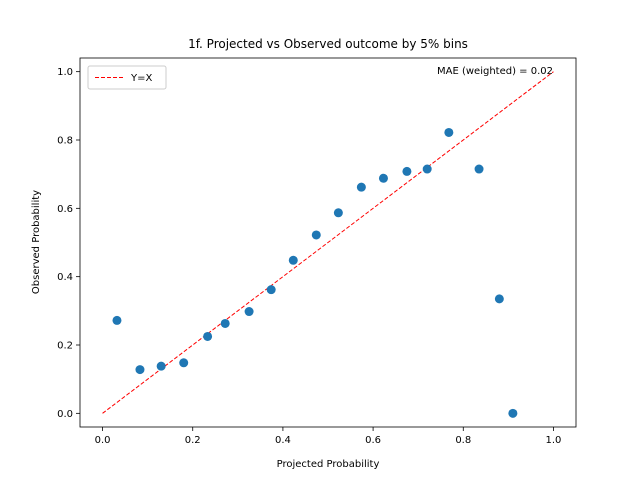  I want to click on mae-annotation: MAE (weighted) = 0.02, so click(495, 71).